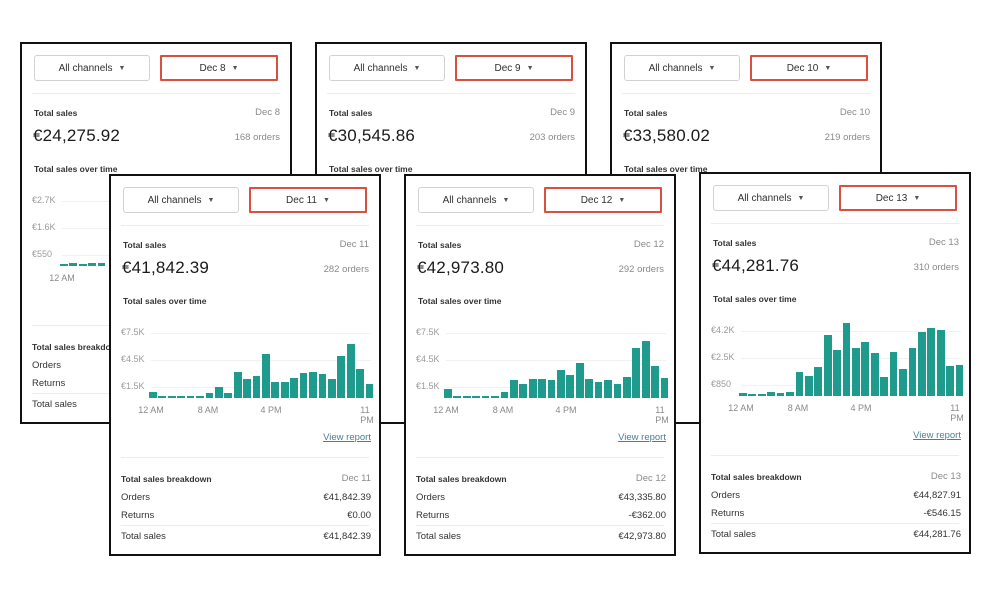 This screenshot has height=601, width=1000. Describe the element at coordinates (428, 359) in the screenshot. I see `y-tick-label: €4.5K` at that location.